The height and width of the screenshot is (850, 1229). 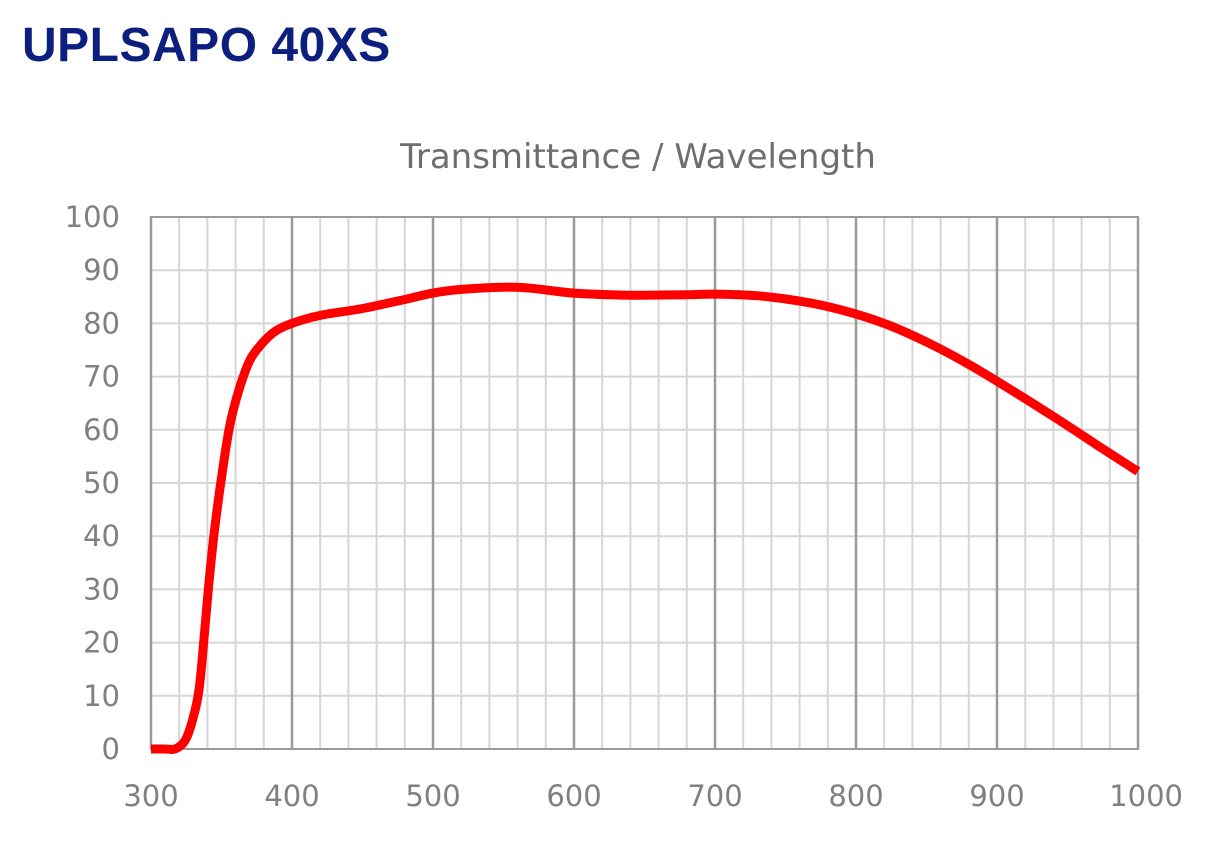 I want to click on x-tick-label: 800, so click(x=855, y=796).